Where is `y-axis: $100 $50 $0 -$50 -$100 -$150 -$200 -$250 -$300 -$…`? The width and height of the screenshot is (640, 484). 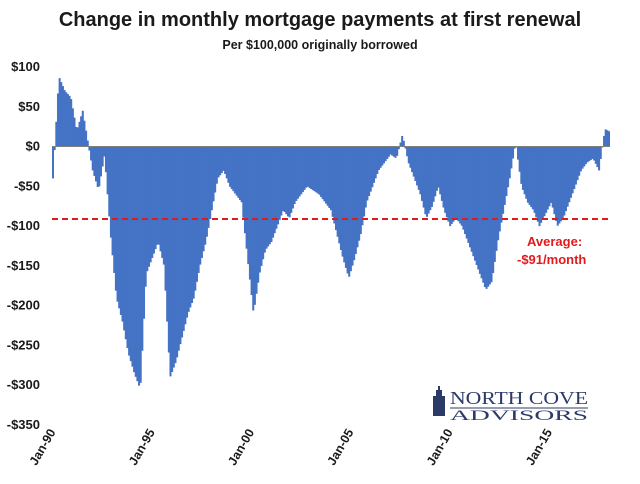 y-axis: $100 $50 $0 -$50 -$100 -$150 -$200 -$250 -$300 -$… is located at coordinates (23, 245).